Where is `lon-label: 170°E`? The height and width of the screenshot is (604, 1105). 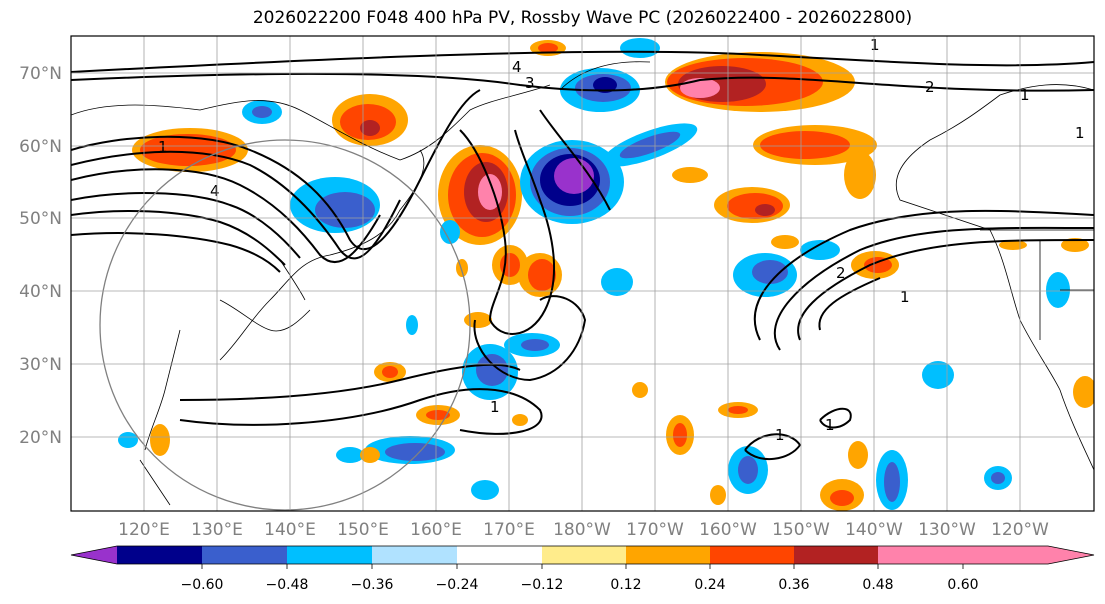
lon-label: 170°E is located at coordinates (509, 530).